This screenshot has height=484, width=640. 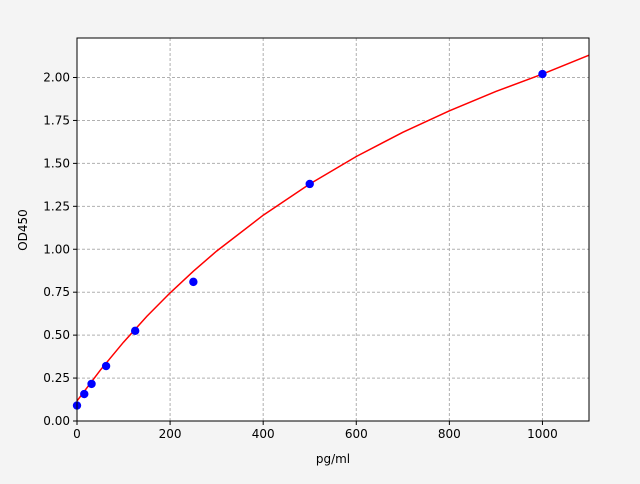 What do you see at coordinates (263, 434) in the screenshot?
I see `x-tick-label: 400` at bounding box center [263, 434].